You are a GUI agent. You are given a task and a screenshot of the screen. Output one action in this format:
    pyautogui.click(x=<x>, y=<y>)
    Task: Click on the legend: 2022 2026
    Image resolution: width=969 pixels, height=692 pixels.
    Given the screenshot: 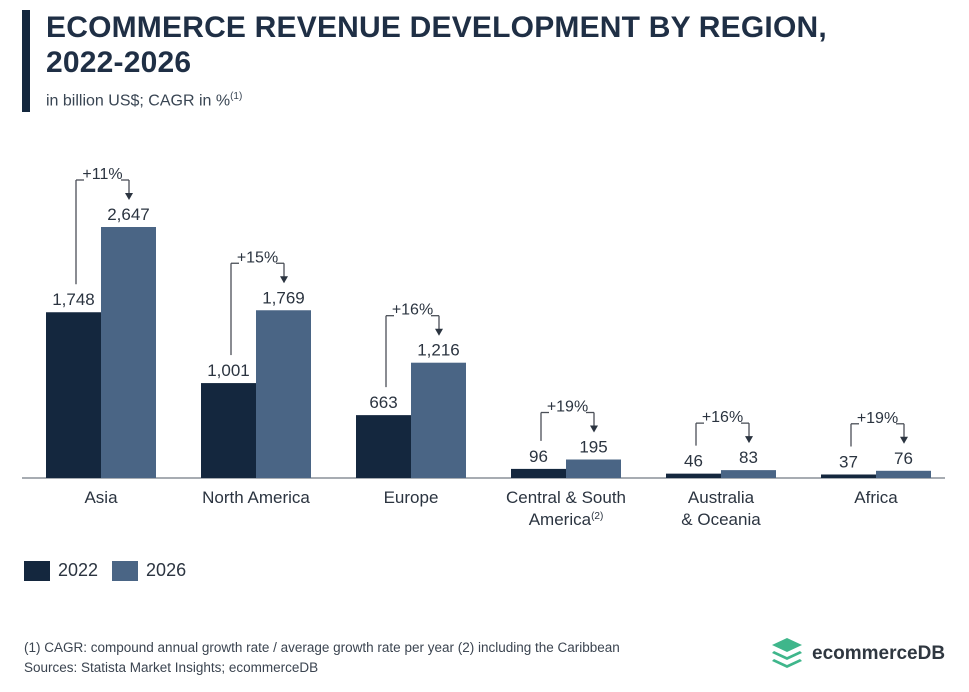 What is the action you would take?
    pyautogui.click(x=112, y=570)
    